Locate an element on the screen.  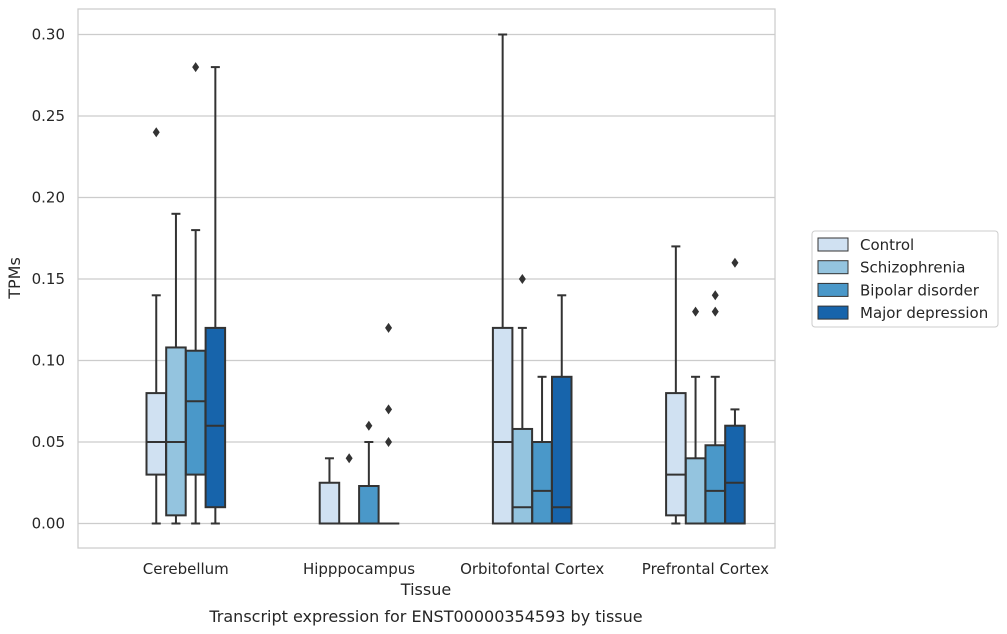
box-prefrontal-cortex-bipolar-disorder is located at coordinates (715, 407).